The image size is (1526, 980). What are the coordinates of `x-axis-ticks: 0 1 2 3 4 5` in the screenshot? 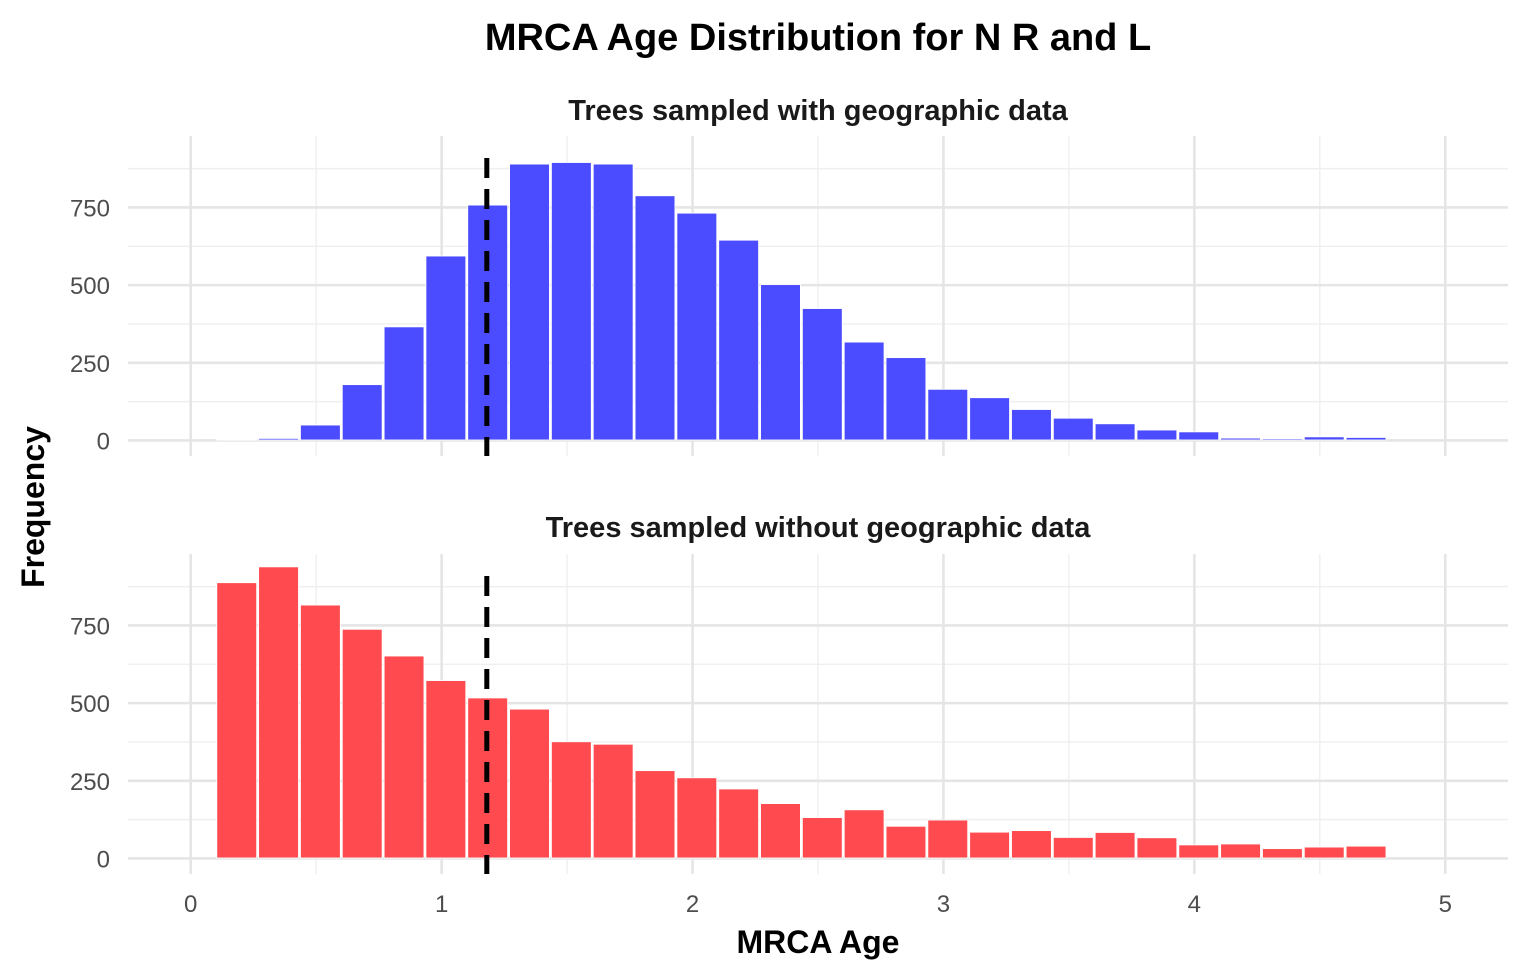 It's located at (818, 904).